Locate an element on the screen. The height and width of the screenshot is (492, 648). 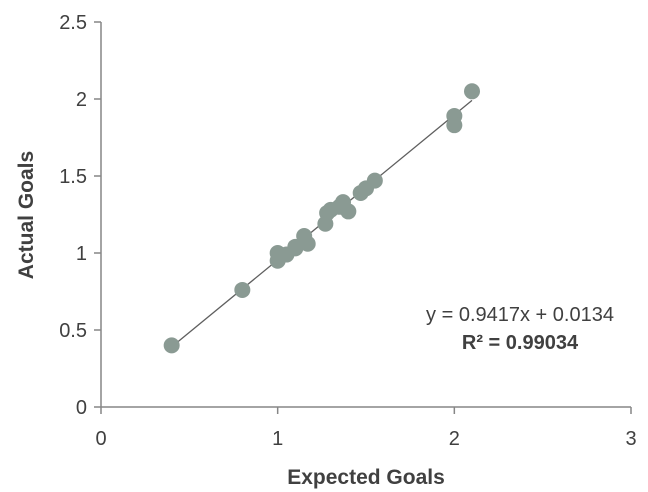
x-axis-title: Expected Goals is located at coordinates (366, 477).